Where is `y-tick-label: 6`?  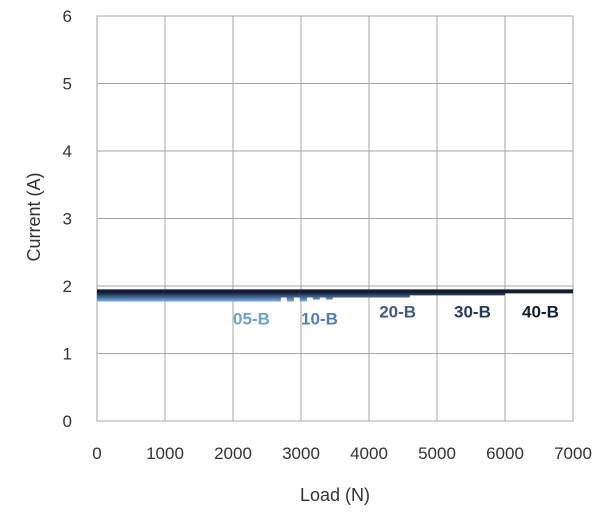
y-tick-label: 6 is located at coordinates (67, 16).